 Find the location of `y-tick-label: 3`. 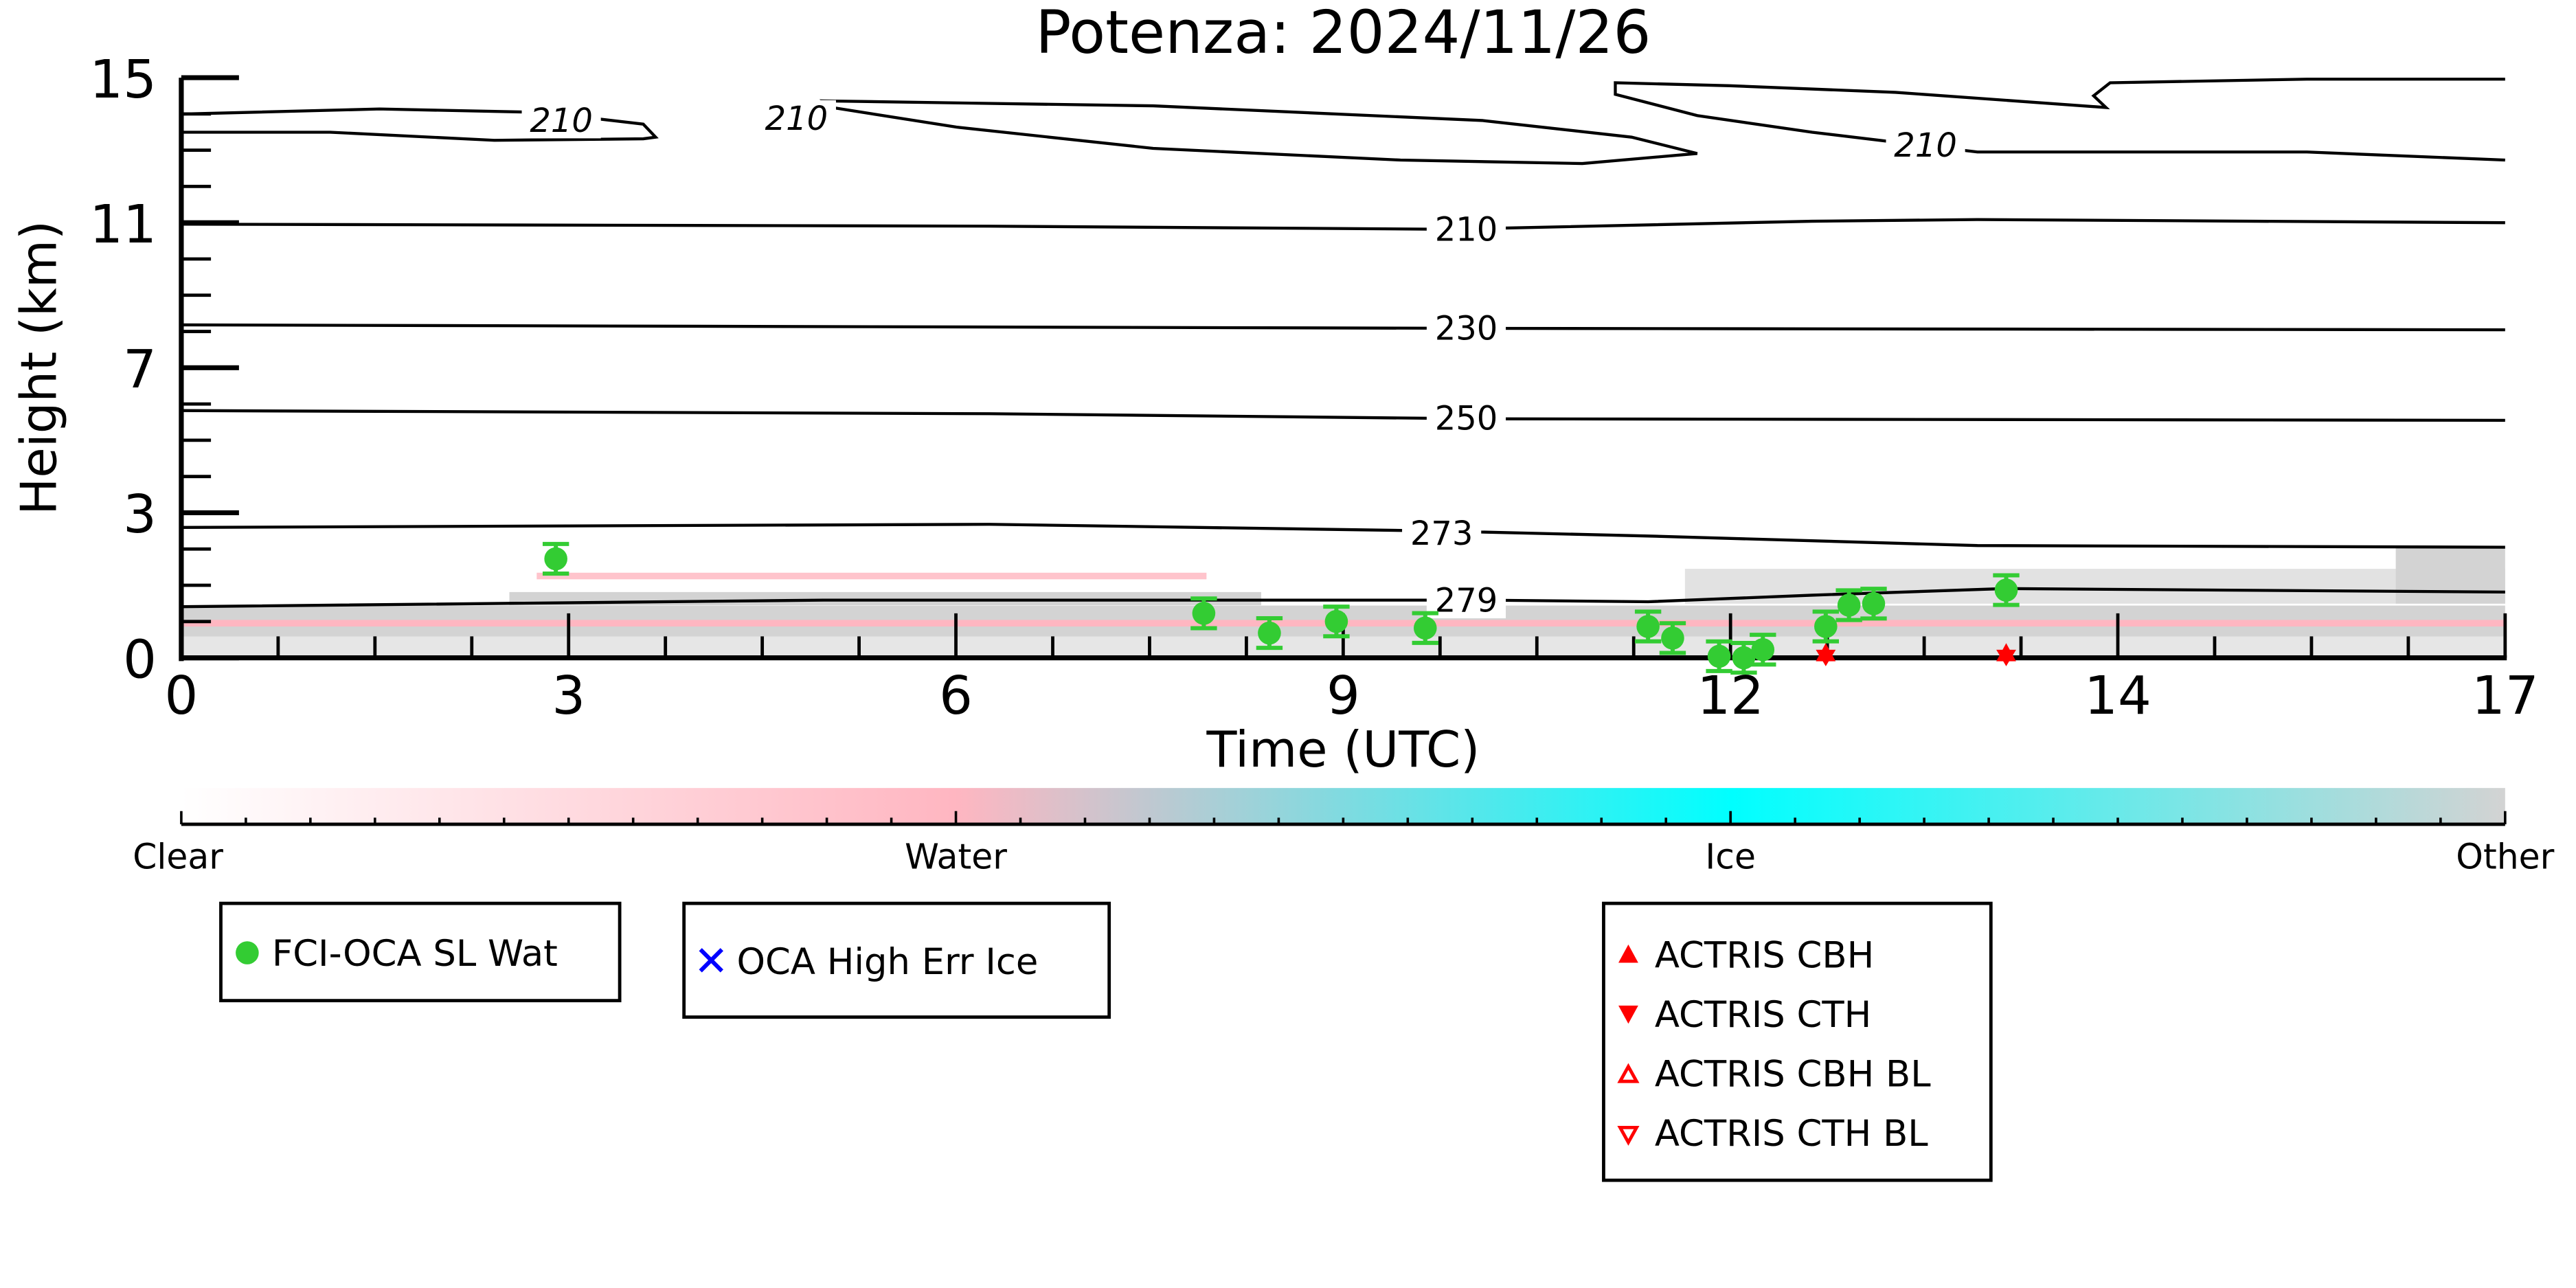

y-tick-label: 3 is located at coordinates (140, 514).